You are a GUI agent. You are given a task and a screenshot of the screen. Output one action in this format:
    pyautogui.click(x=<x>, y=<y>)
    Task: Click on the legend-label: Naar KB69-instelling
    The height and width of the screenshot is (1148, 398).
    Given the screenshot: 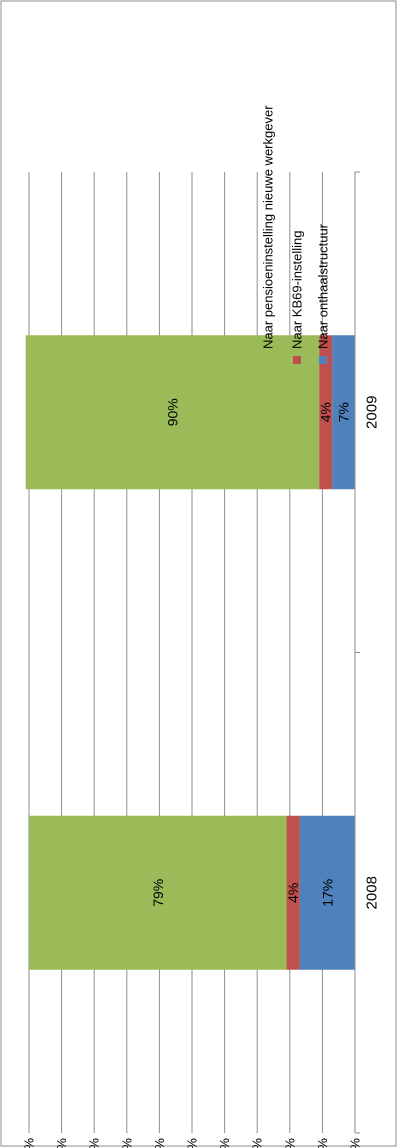 What is the action you would take?
    pyautogui.click(x=297, y=289)
    